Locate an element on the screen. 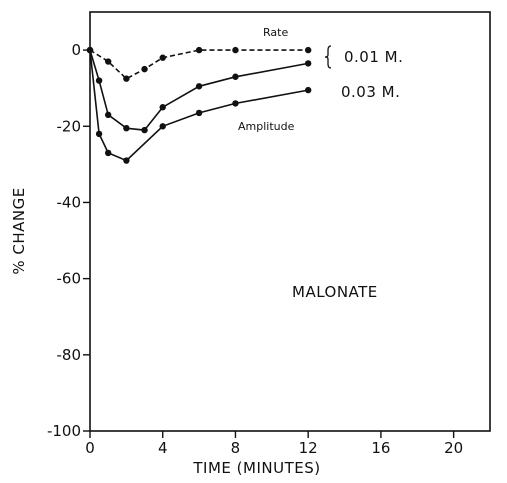 The height and width of the screenshot is (483, 507). y-tick-label: 0 is located at coordinates (76, 50).